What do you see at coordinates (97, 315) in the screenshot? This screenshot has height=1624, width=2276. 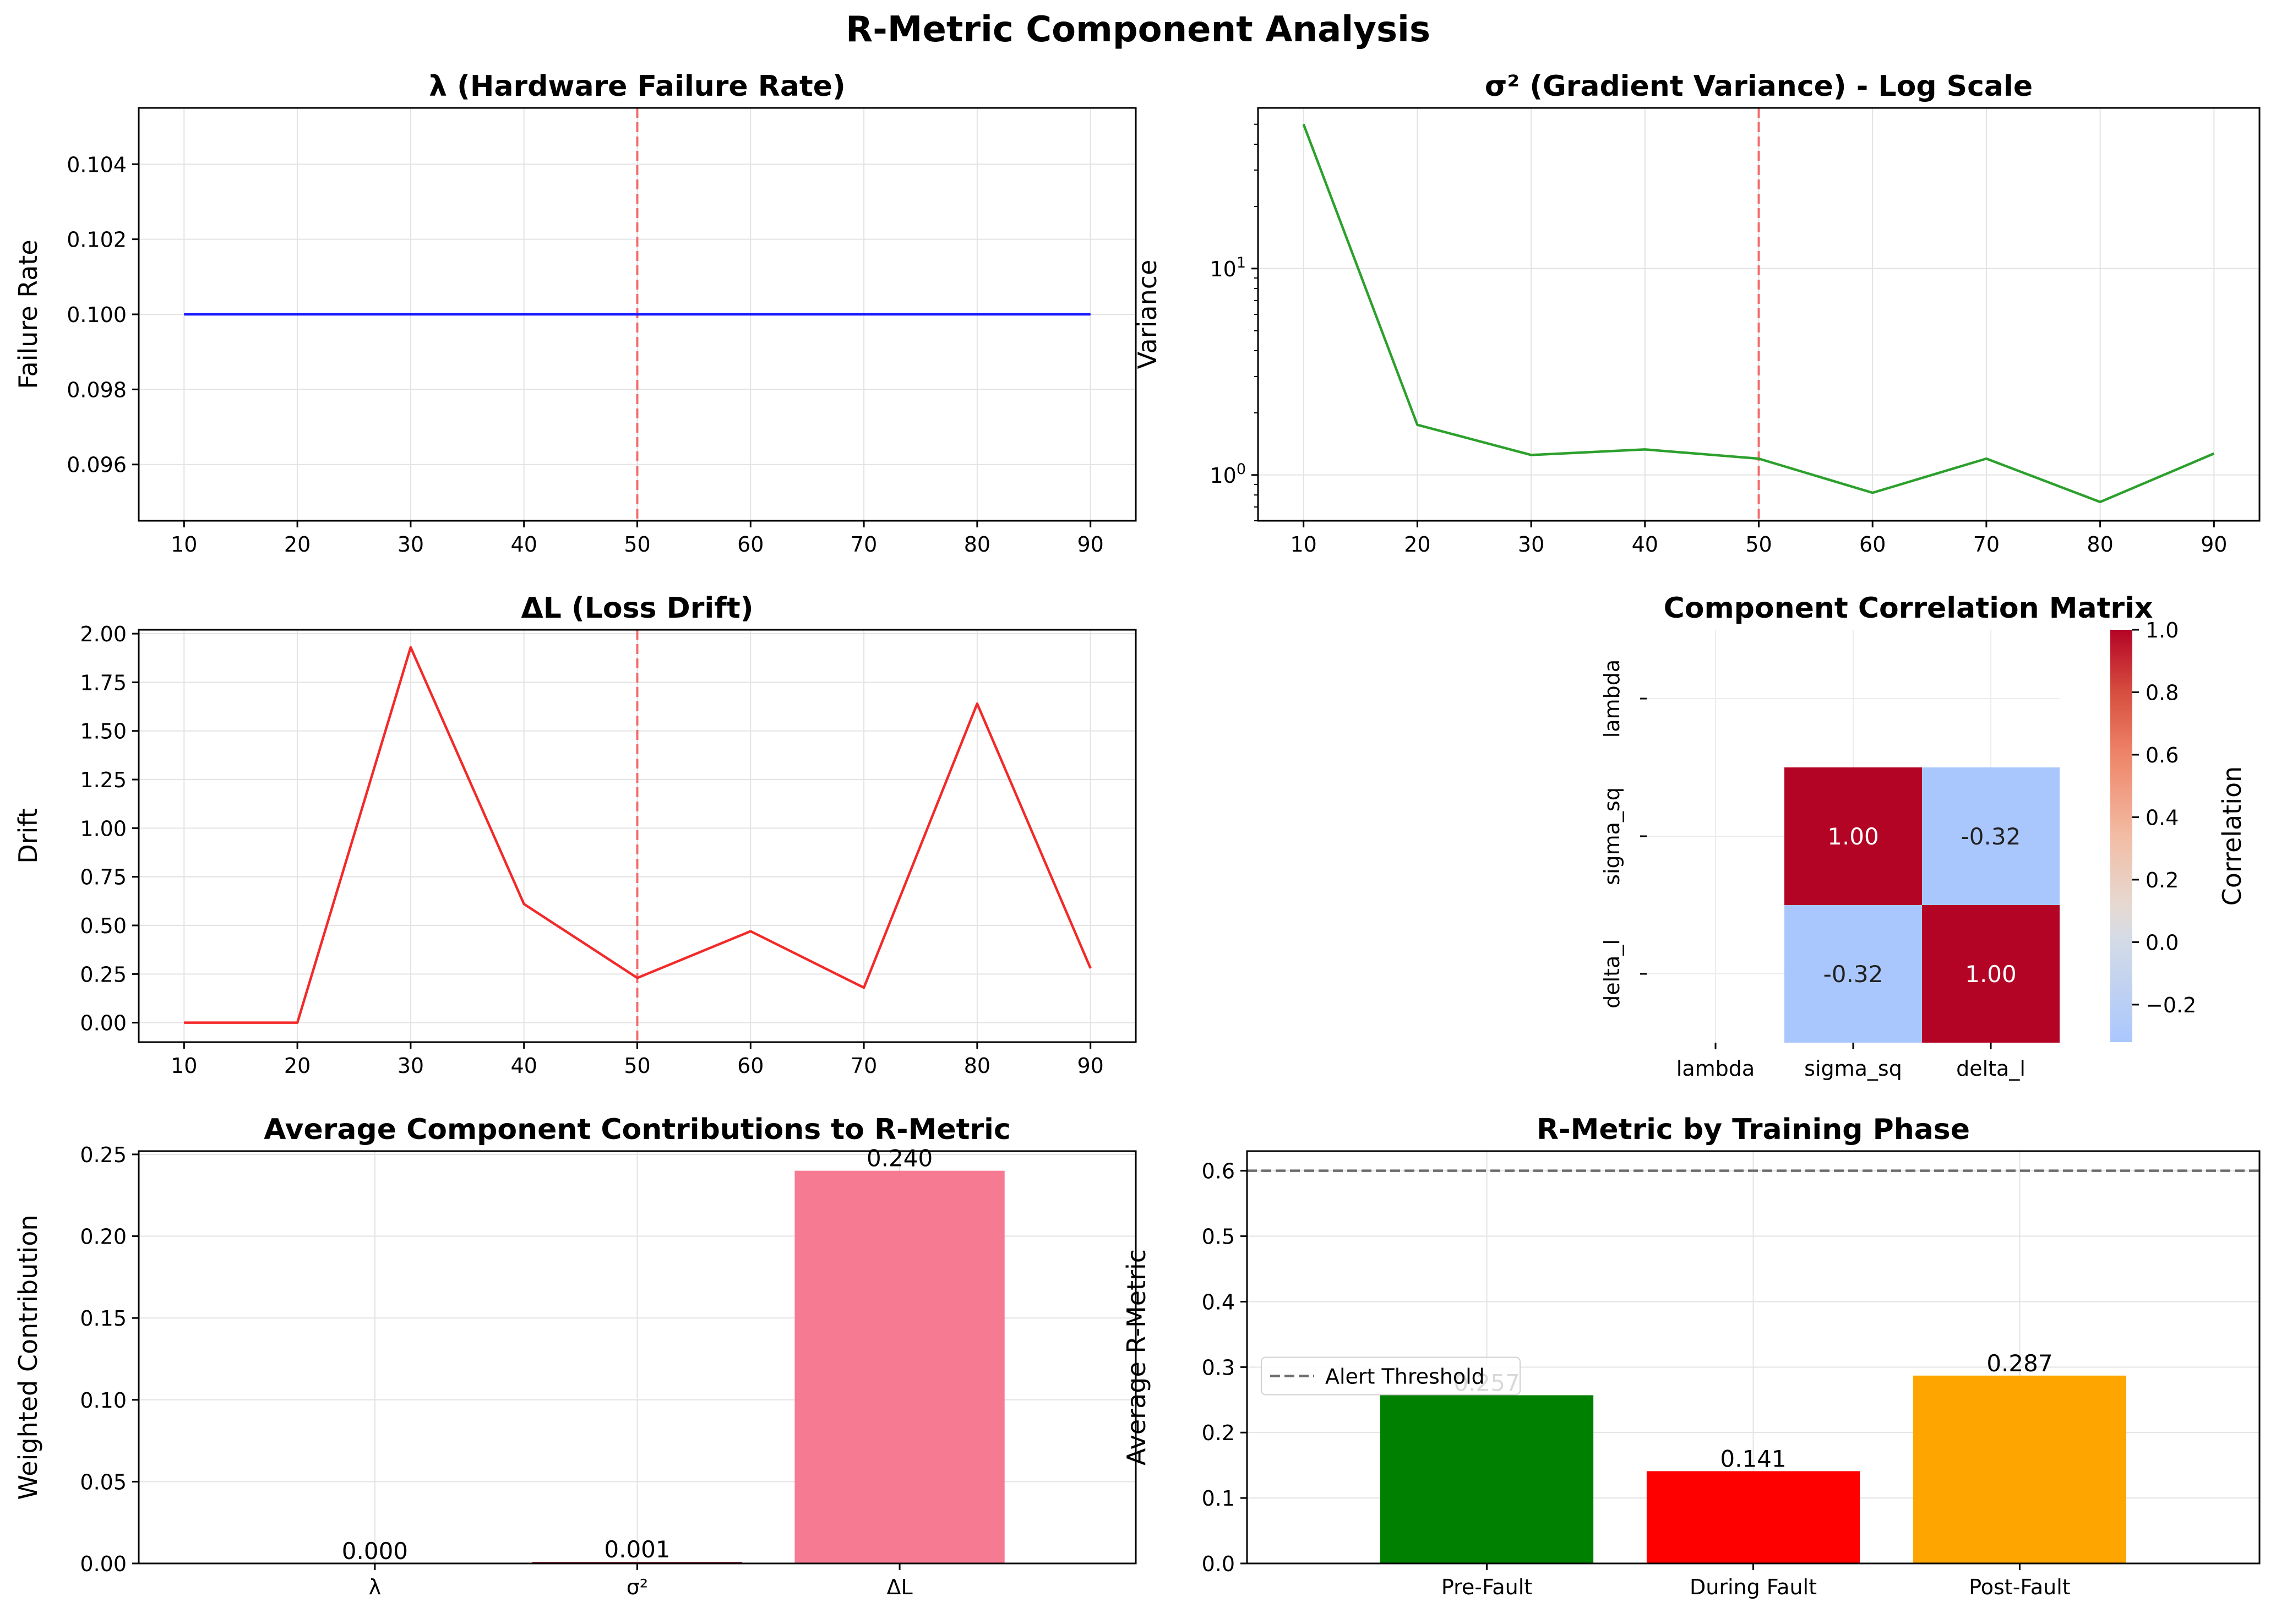 I see `lambda-ytick-label: 0.100` at bounding box center [97, 315].